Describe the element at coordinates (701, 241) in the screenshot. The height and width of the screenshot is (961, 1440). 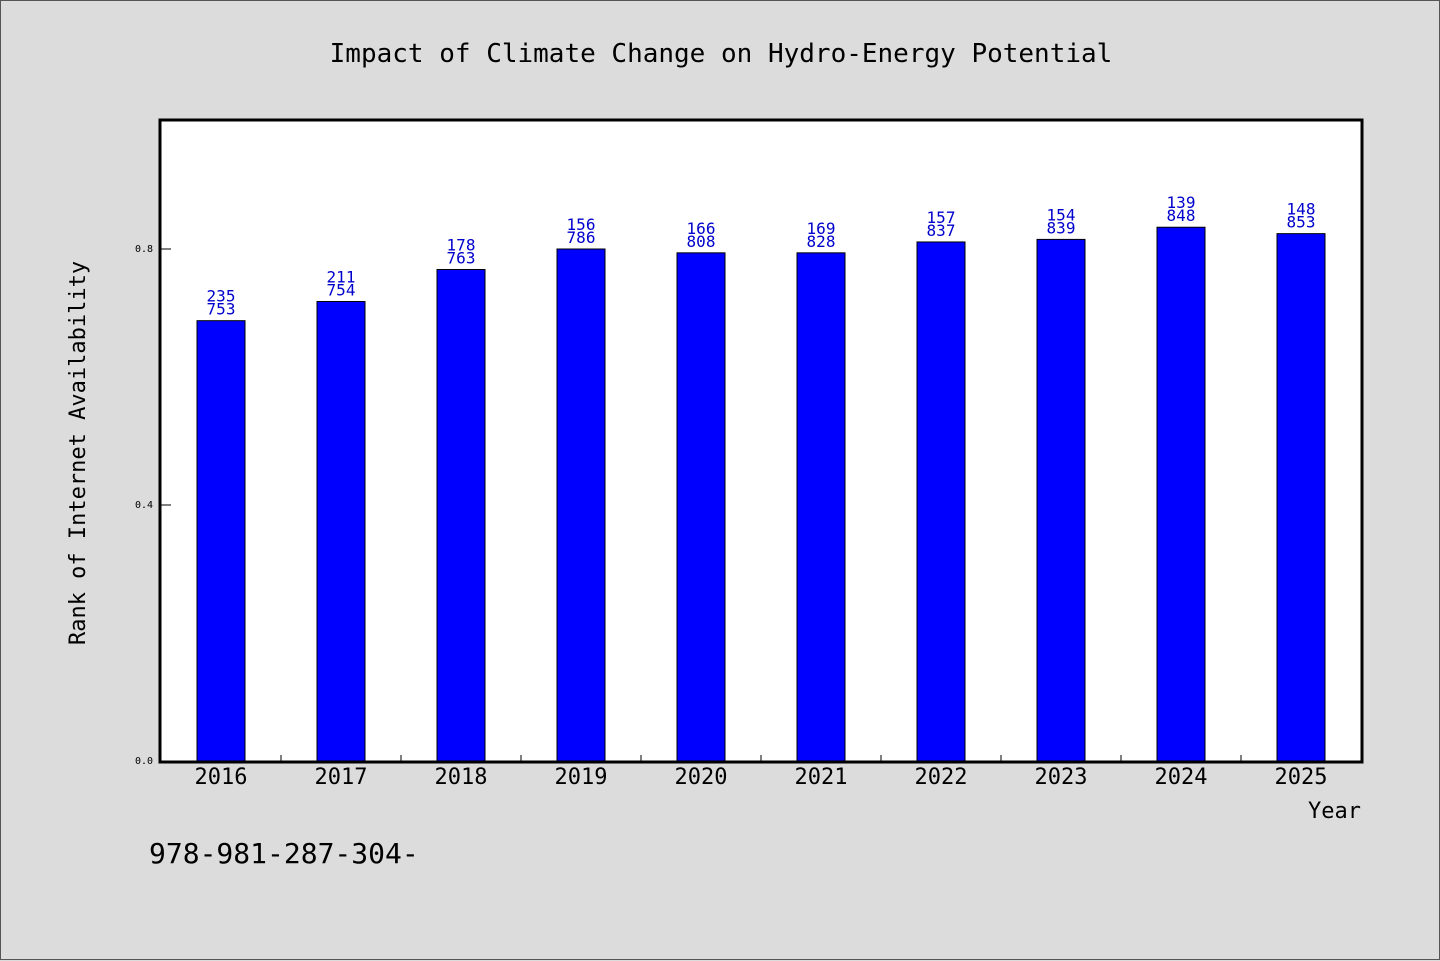
I see `data-label-bottom-2020: 808` at that location.